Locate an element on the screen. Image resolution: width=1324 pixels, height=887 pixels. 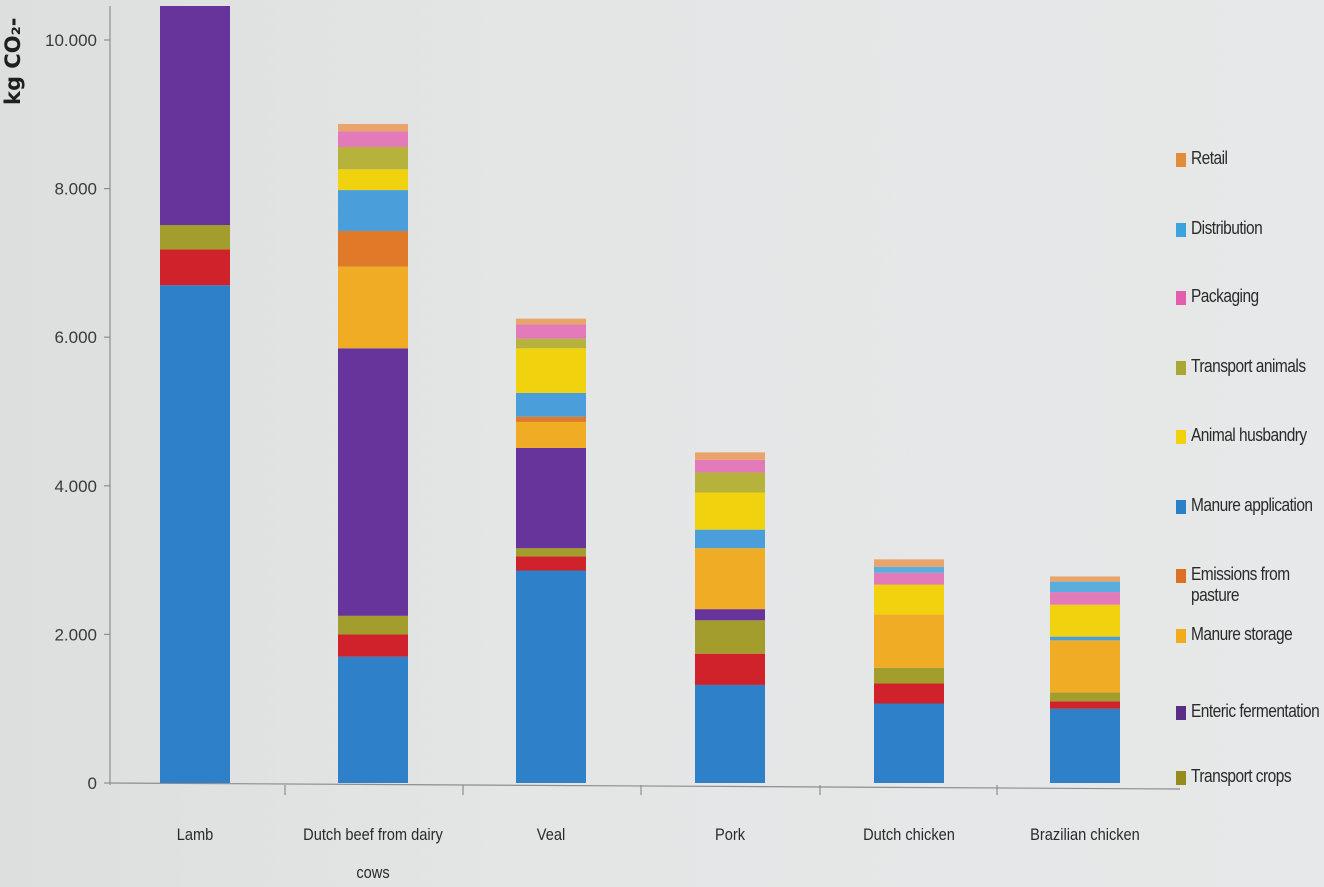
legend-label: Transport crops is located at coordinates (1241, 776).